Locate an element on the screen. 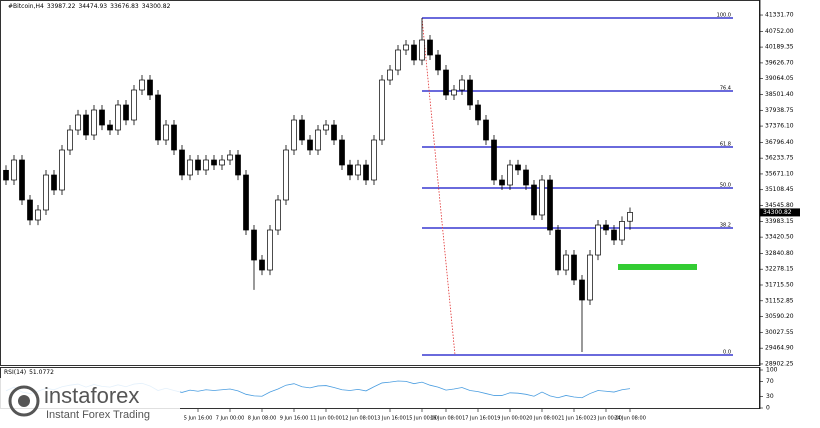 The height and width of the screenshot is (428, 820). price-marker is located at coordinates (780, 212).